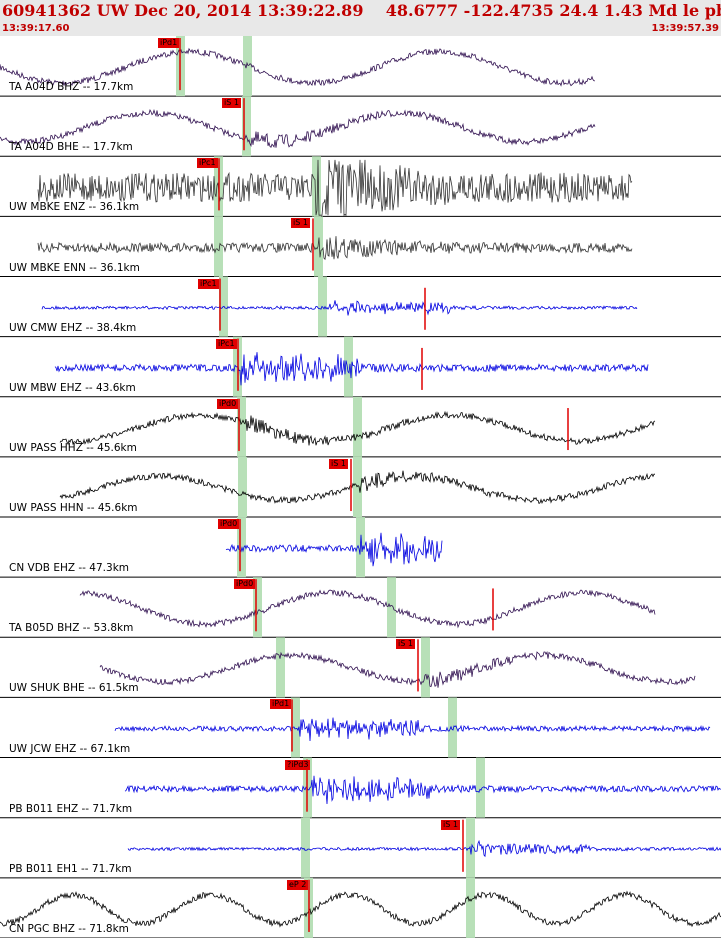  What do you see at coordinates (71, 87) in the screenshot?
I see `channel-label: TA A04D BHZ -- 17.7km` at bounding box center [71, 87].